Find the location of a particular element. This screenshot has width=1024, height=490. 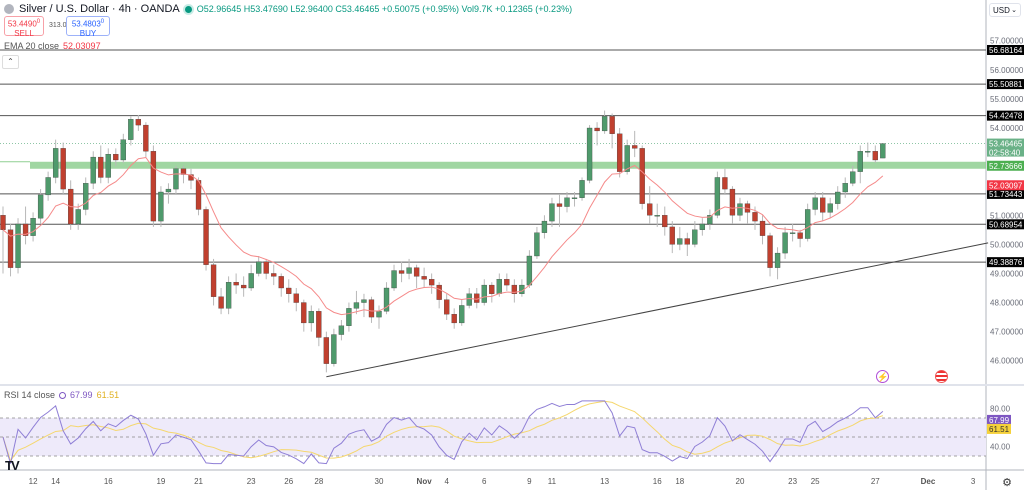

zone-price-label: 52.73666 is located at coordinates (1006, 166).